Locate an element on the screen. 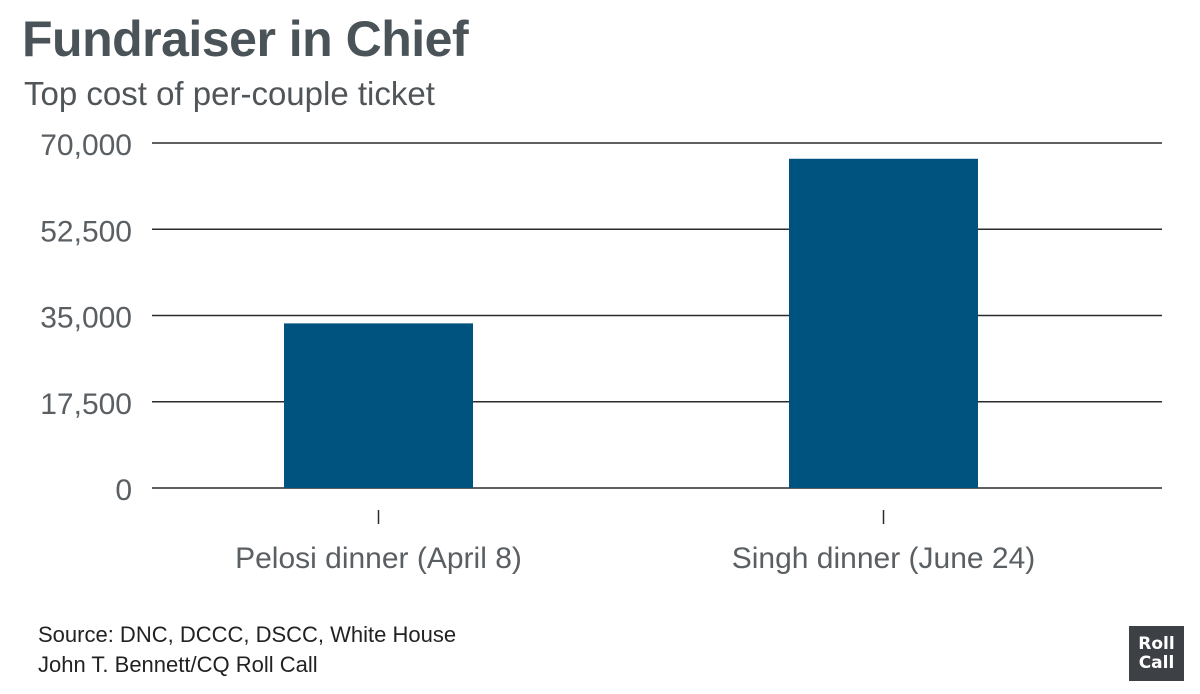 This screenshot has height=694, width=1200. y-tick-label: 0 is located at coordinates (123, 490).